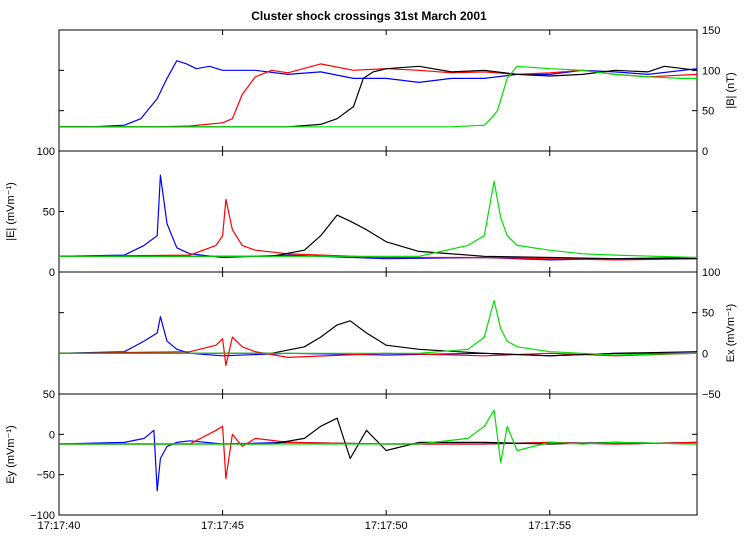 This screenshot has width=747, height=555. Describe the element at coordinates (222, 526) in the screenshot. I see `x-tick-label: 17:17:45` at that location.